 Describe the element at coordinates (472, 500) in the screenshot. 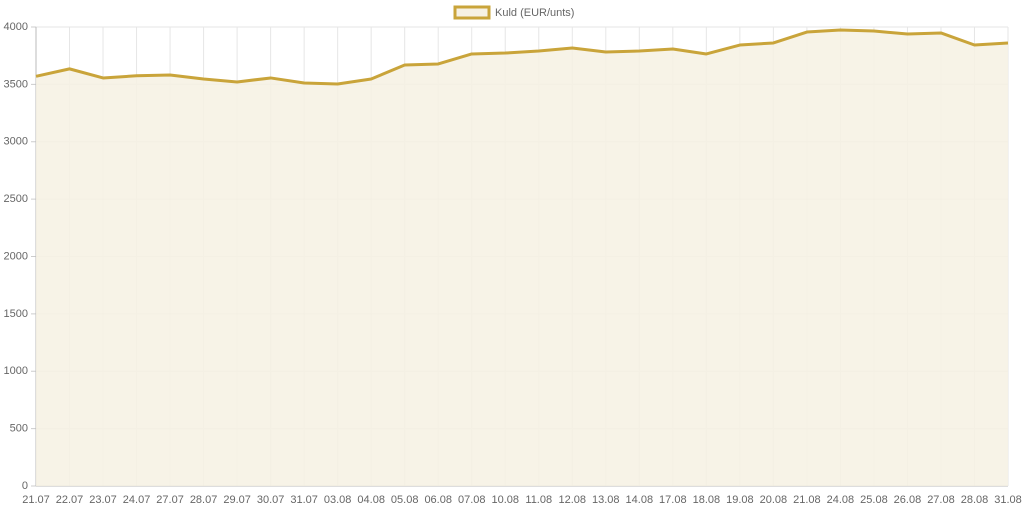

I see `x-tick-label: 07.08` at that location.